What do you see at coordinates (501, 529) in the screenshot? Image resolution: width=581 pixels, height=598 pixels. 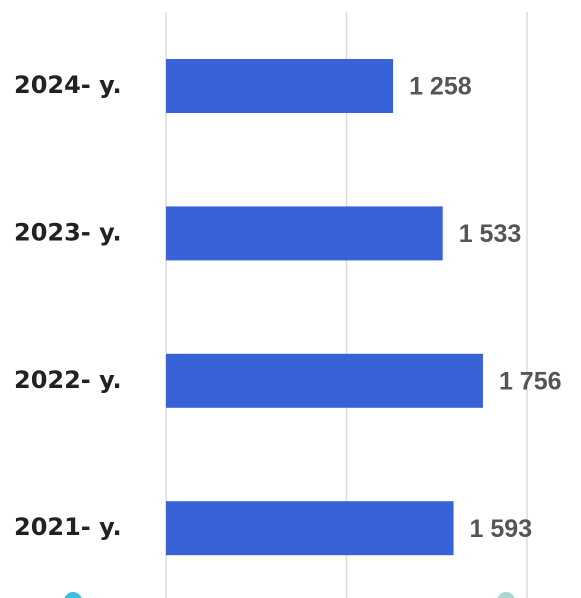 I see `value-label: 1 593` at bounding box center [501, 529].